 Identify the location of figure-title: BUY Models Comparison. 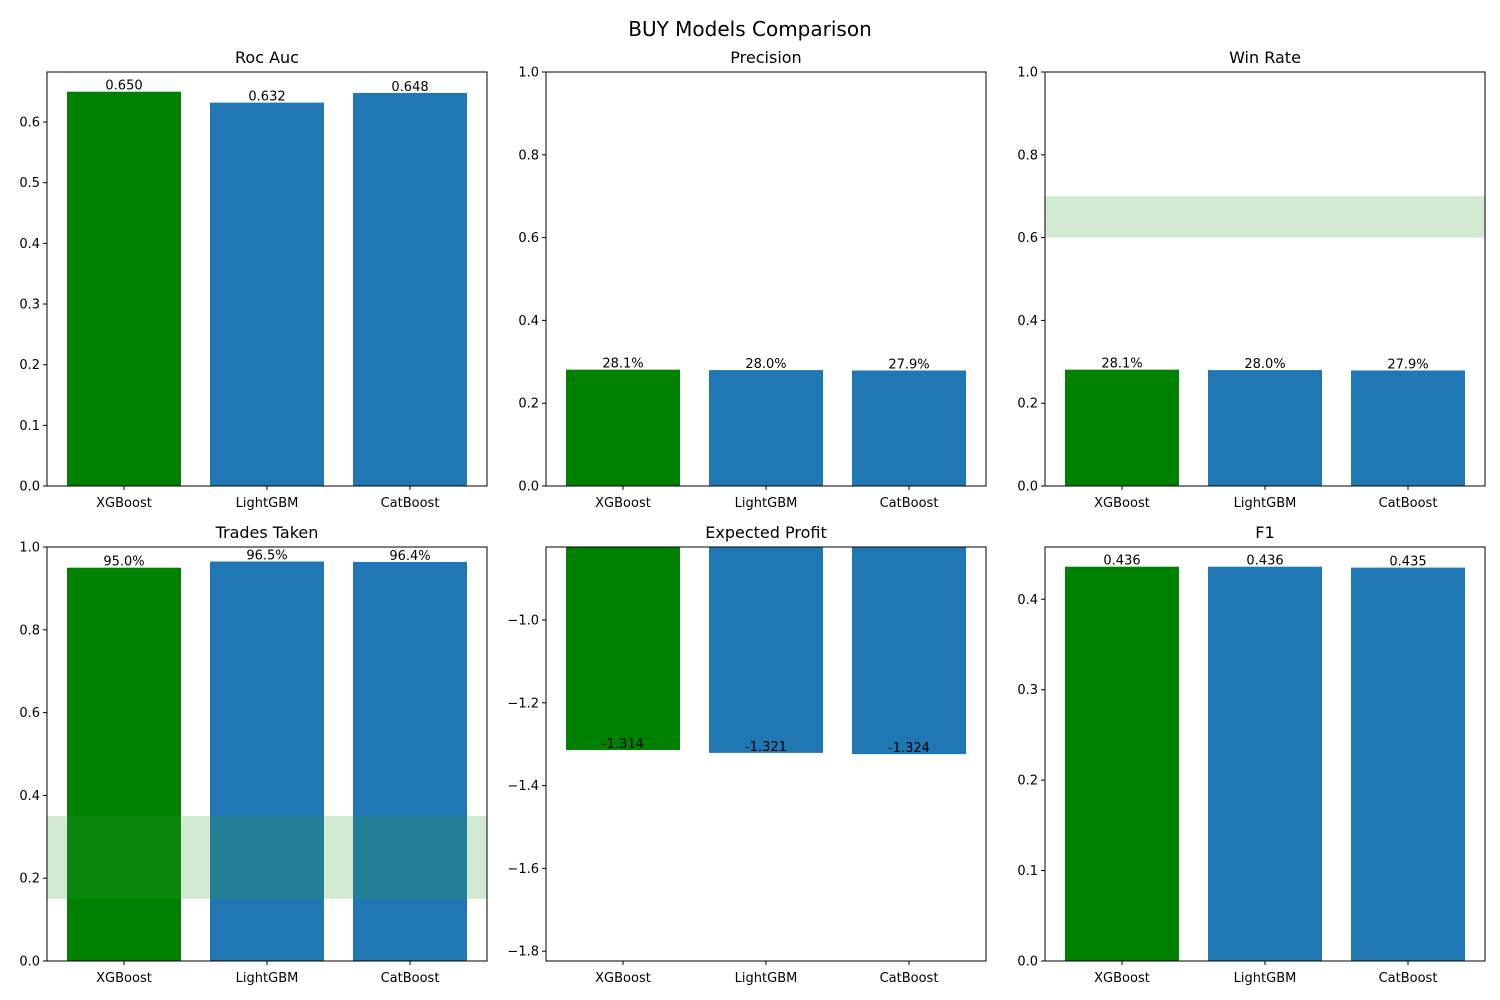
(750, 29).